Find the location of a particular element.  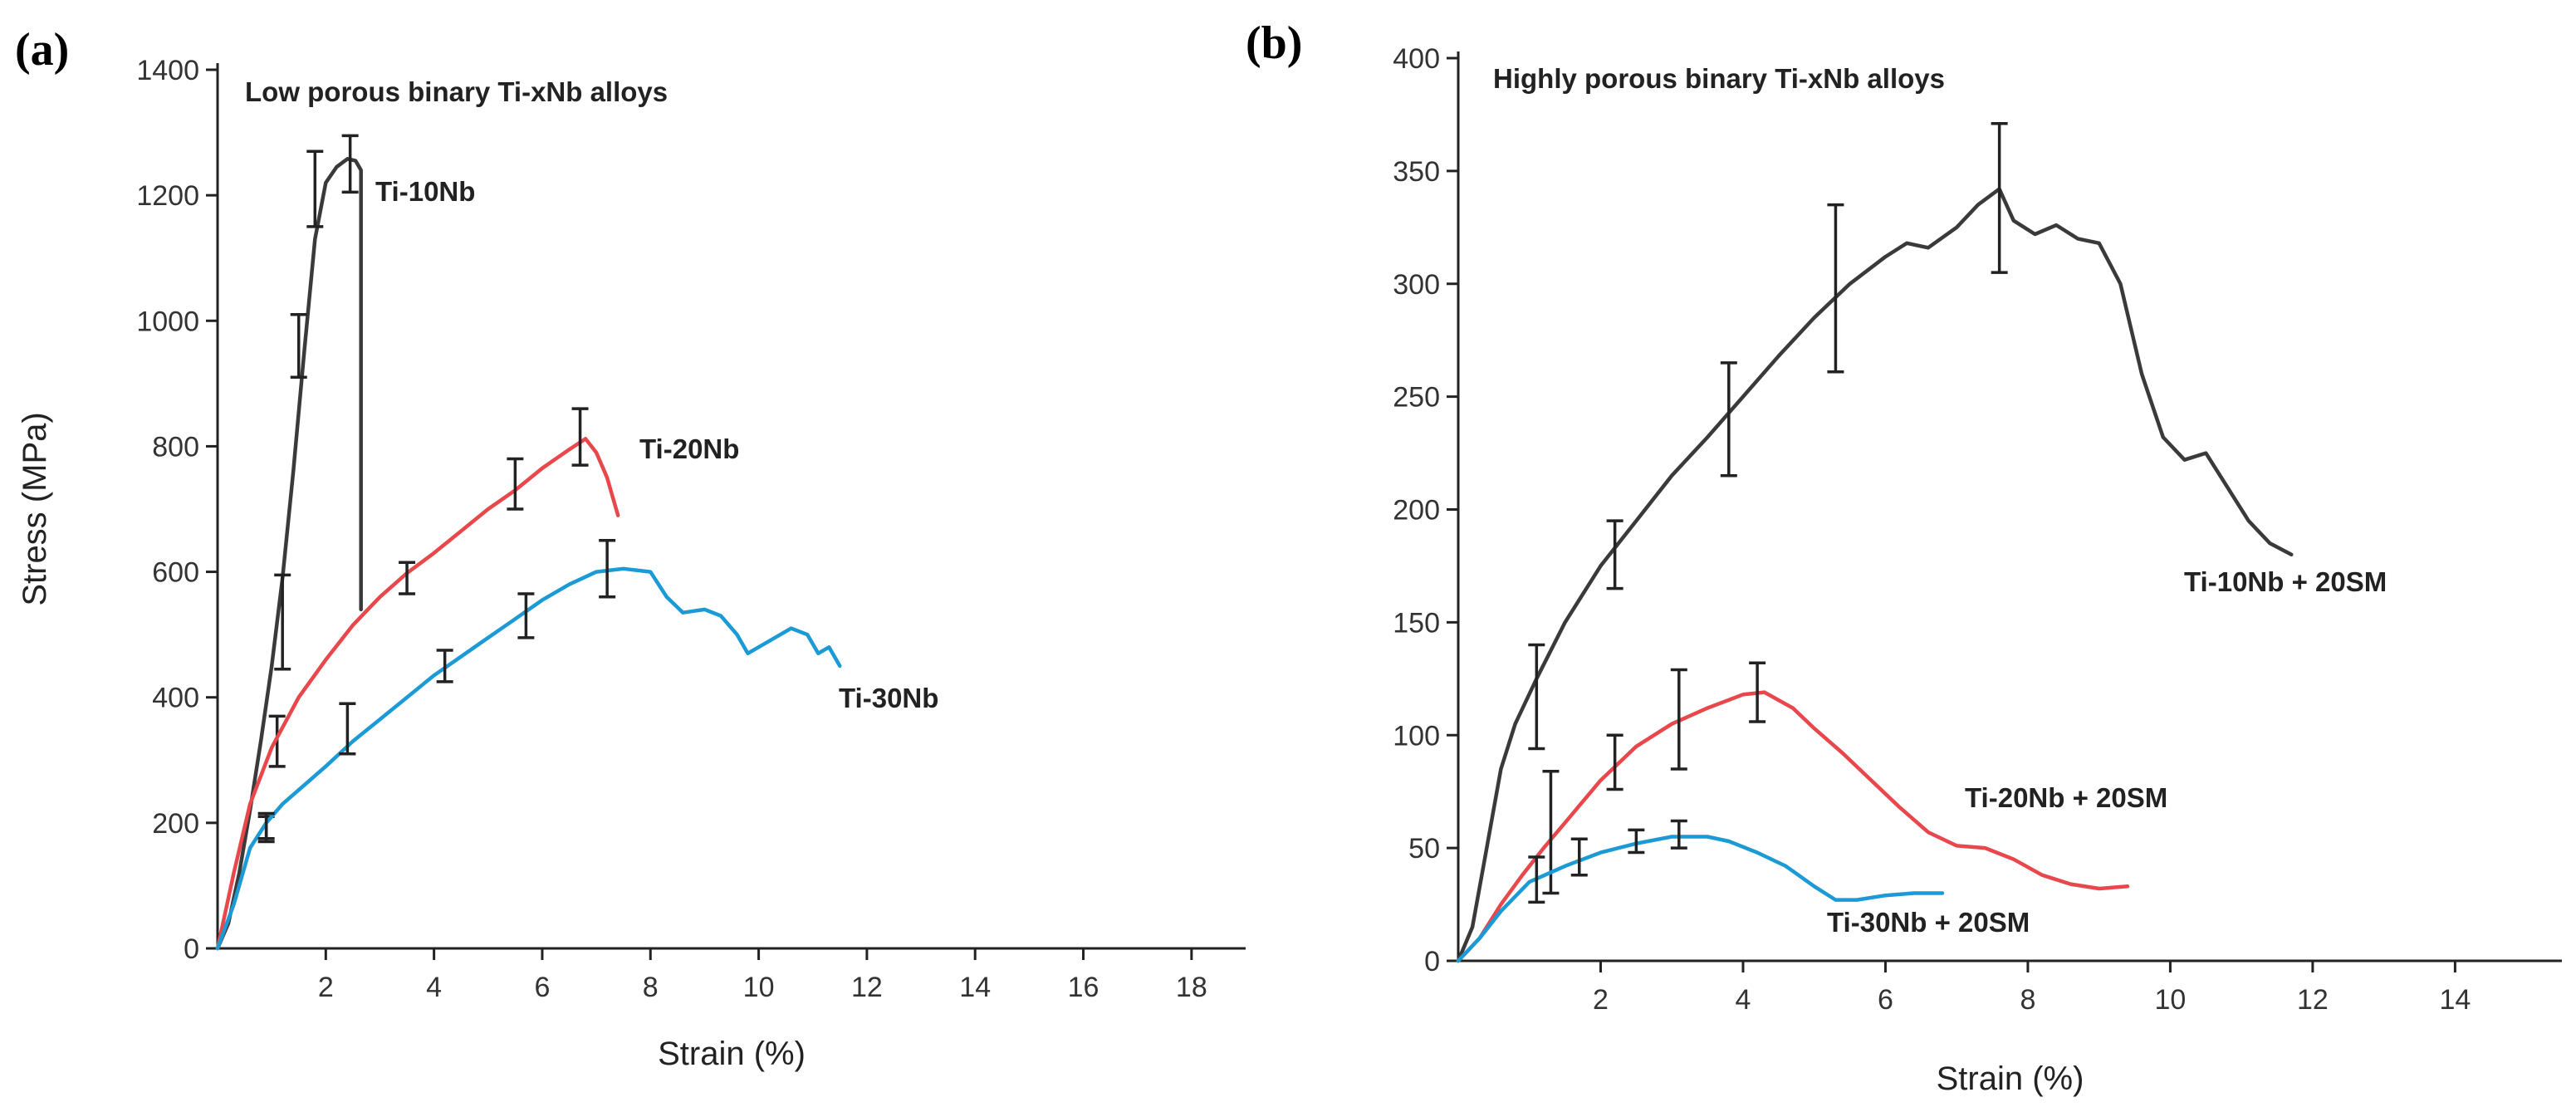

series-line-ti-30nb is located at coordinates (528, 758).